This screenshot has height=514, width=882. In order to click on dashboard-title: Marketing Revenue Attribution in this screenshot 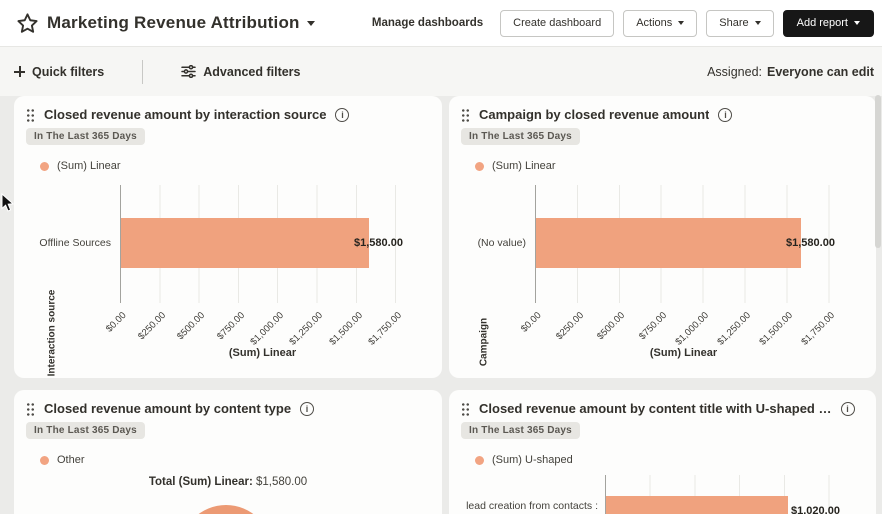, I will do `click(173, 22)`.